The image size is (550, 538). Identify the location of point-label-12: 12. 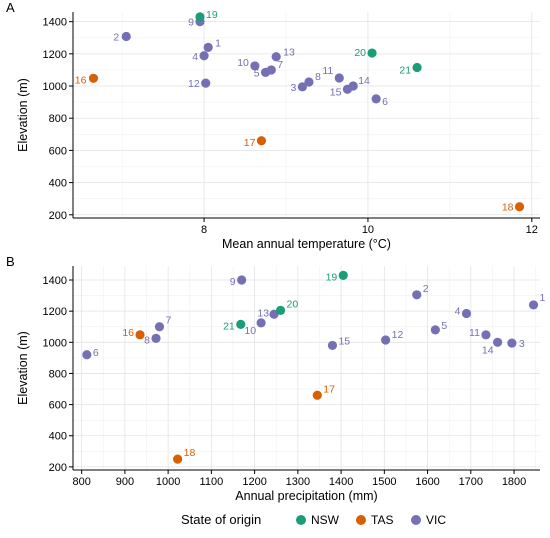
(194, 84).